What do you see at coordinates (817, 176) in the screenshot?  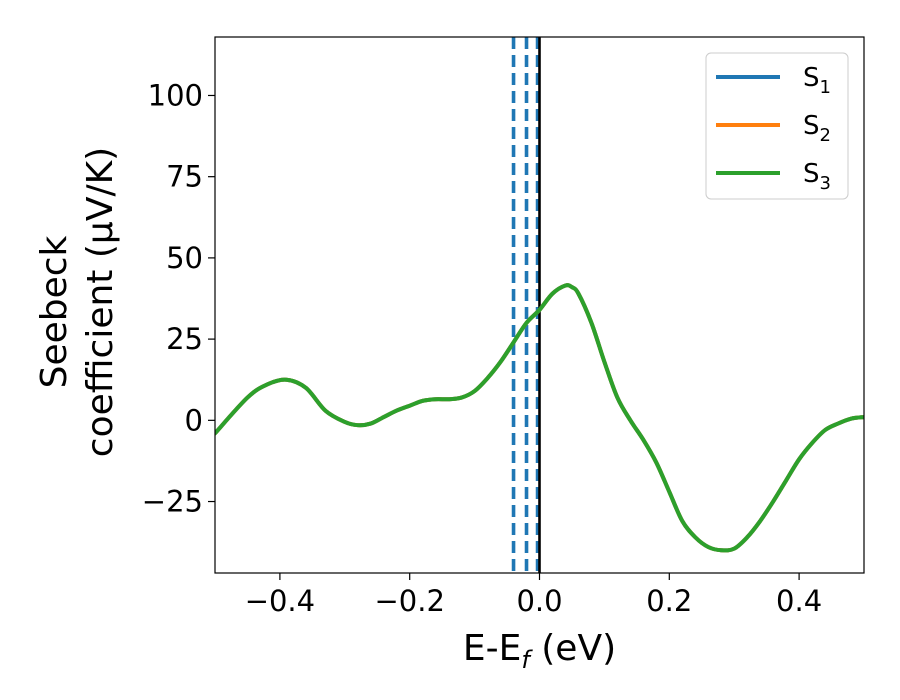 I see `legend-label-3: S3` at bounding box center [817, 176].